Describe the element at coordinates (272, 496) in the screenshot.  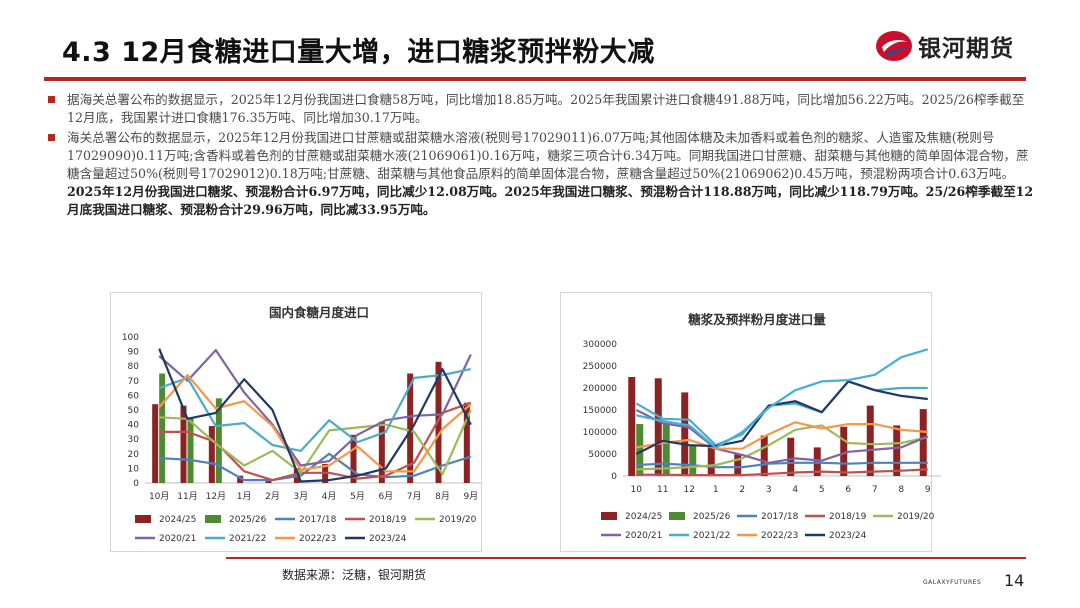
I see `x-tick-label: 2月` at that location.